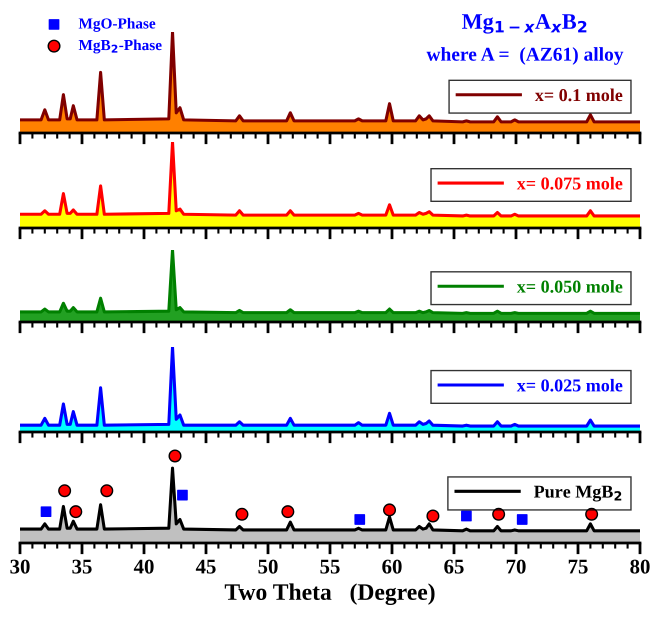 This screenshot has height=624, width=665. I want to click on x-tick-label: 40, so click(144, 567).